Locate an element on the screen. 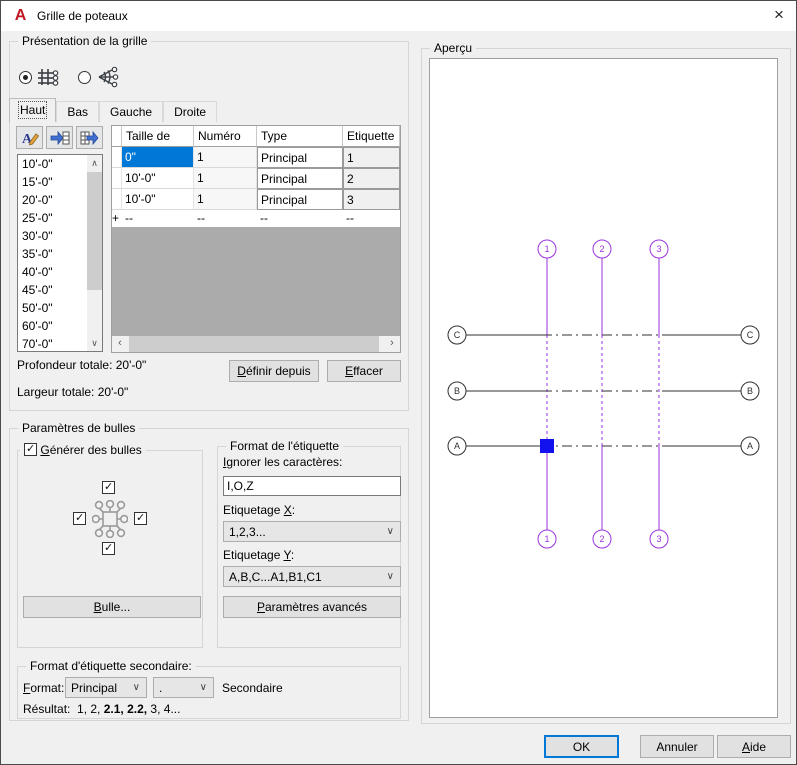 The height and width of the screenshot is (765, 797). list-item: 50'-0" is located at coordinates (37, 308).